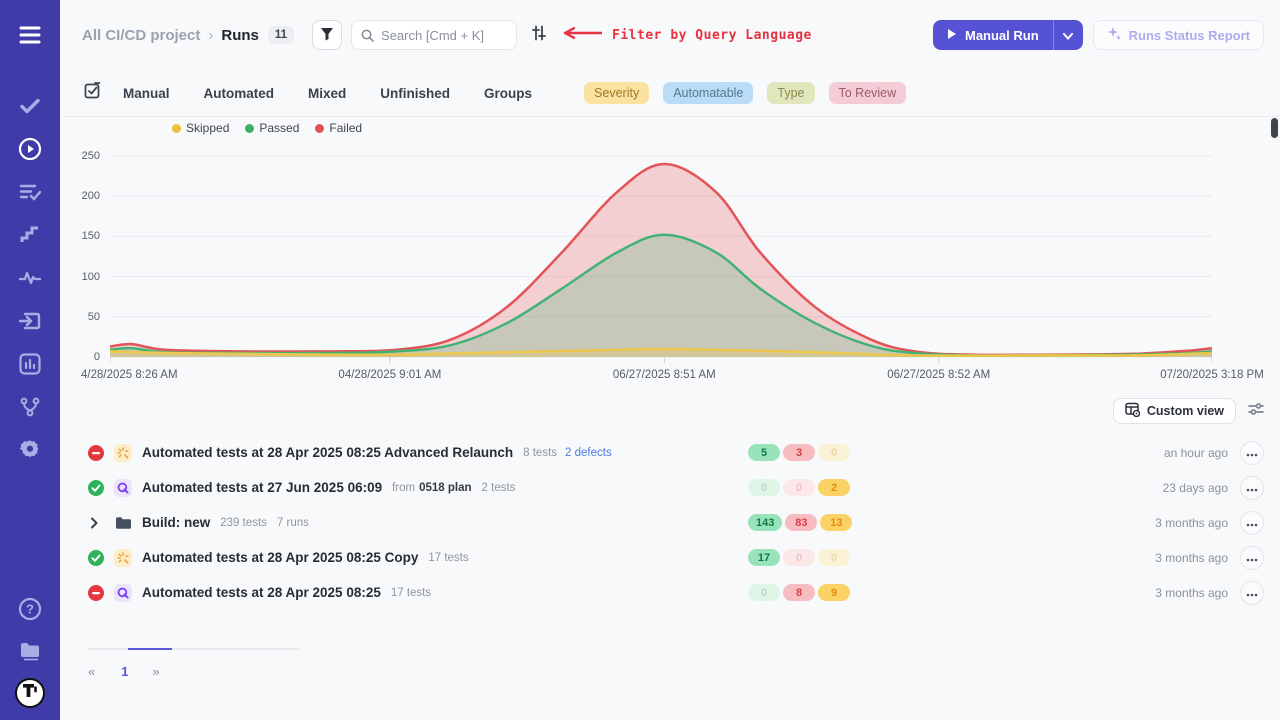  Describe the element at coordinates (867, 93) in the screenshot. I see `tag-filter-to-review: To Review` at that location.